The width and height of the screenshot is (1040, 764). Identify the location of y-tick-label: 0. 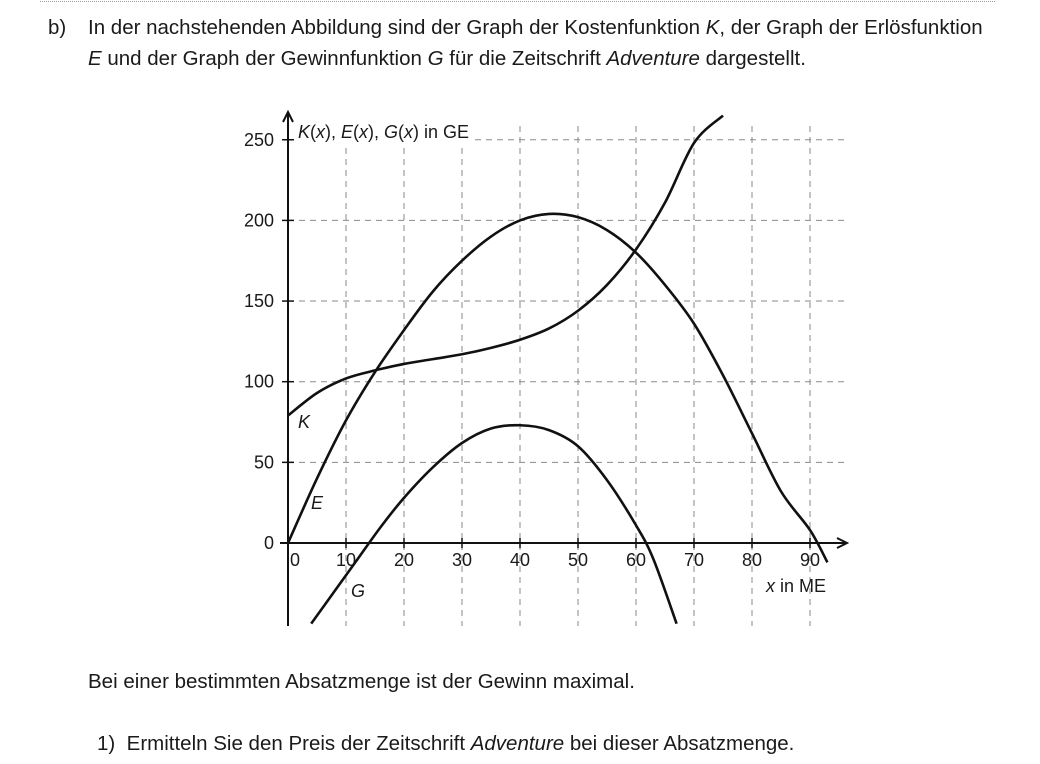
(269, 543).